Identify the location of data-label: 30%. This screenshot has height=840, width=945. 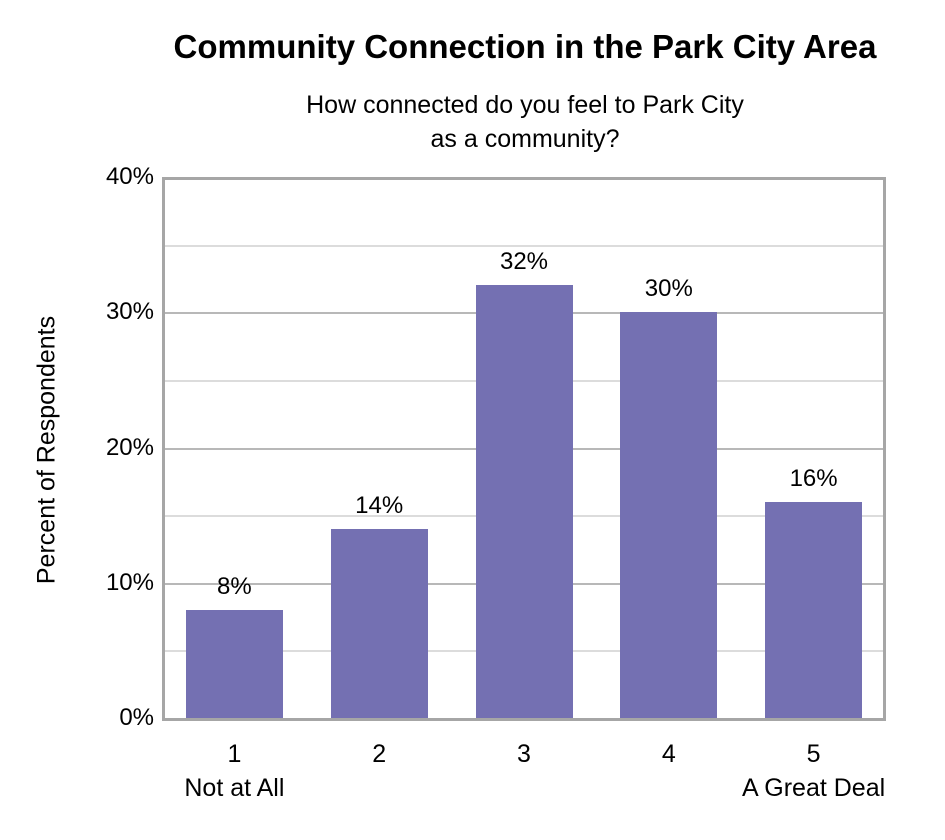
(668, 289).